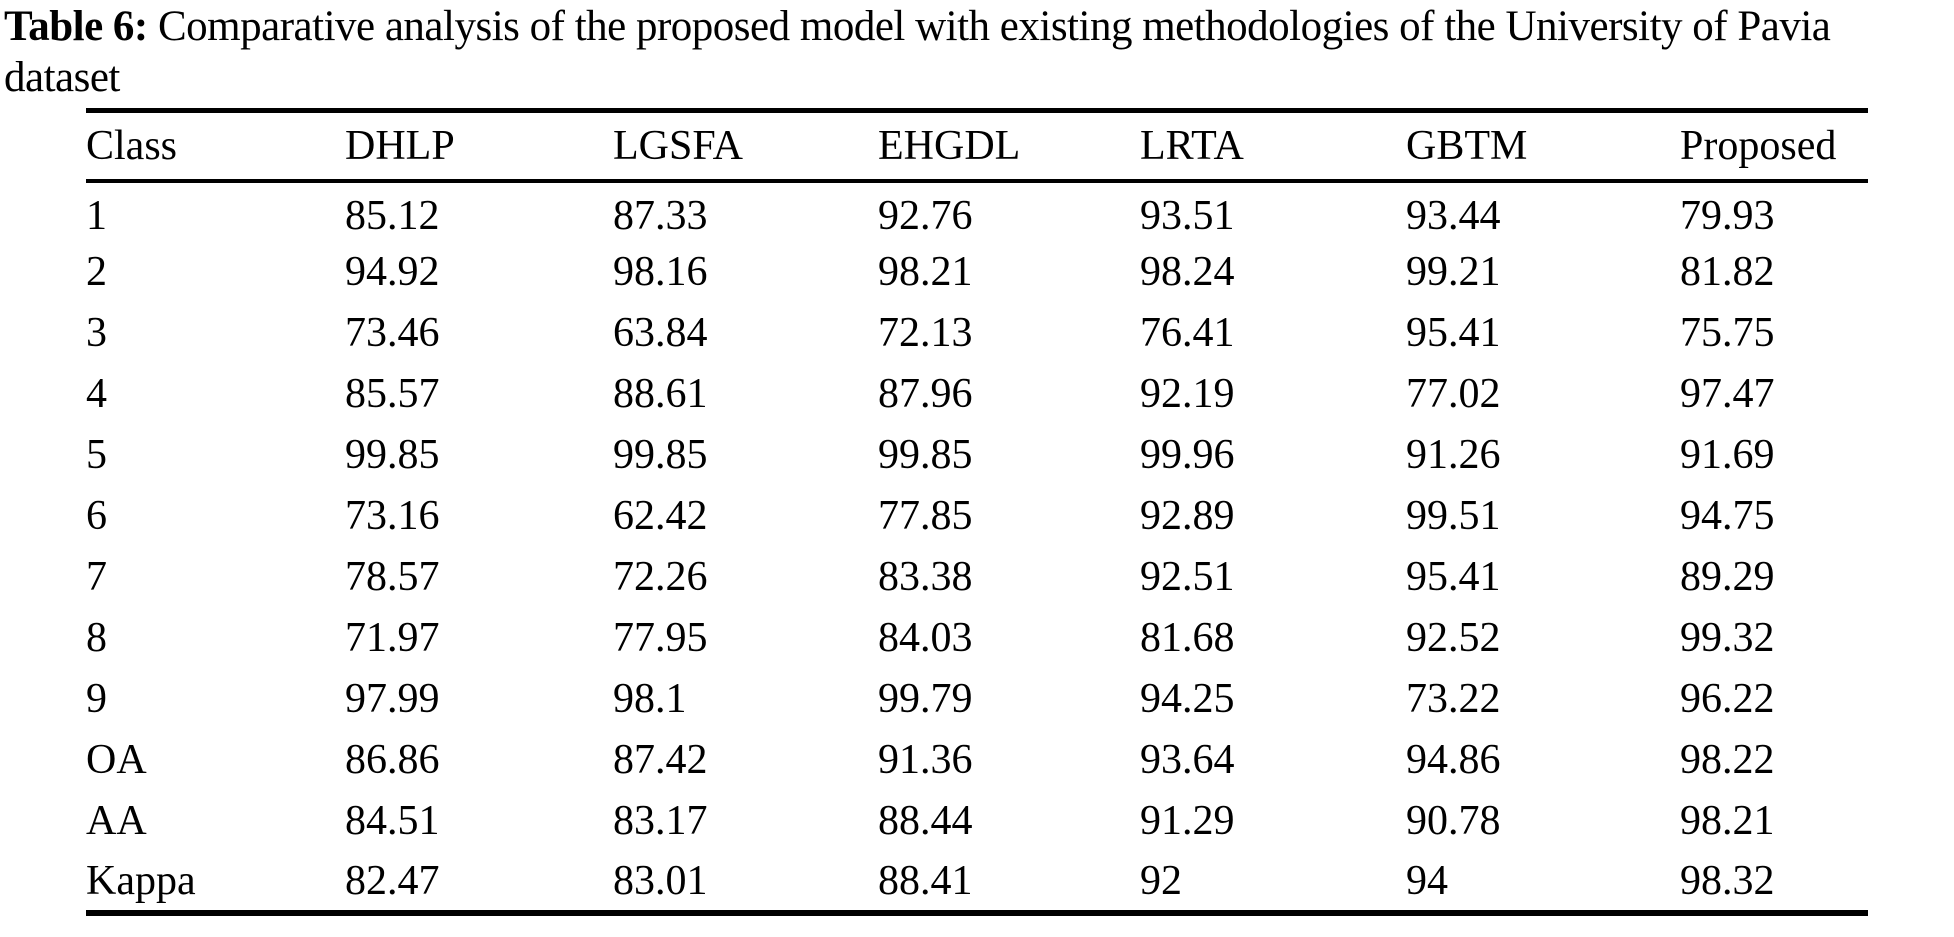 The height and width of the screenshot is (937, 1954). Describe the element at coordinates (977, 394) in the screenshot. I see `table-row: 4 85.57 88.61 87.96 92.19 77.02 97.47` at that location.